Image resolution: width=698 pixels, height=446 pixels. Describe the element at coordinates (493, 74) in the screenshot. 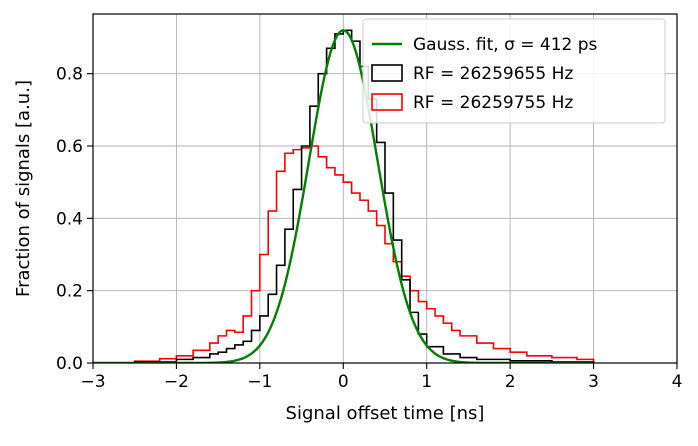

I see `legend-label: RF = 26259655 Hz` at that location.